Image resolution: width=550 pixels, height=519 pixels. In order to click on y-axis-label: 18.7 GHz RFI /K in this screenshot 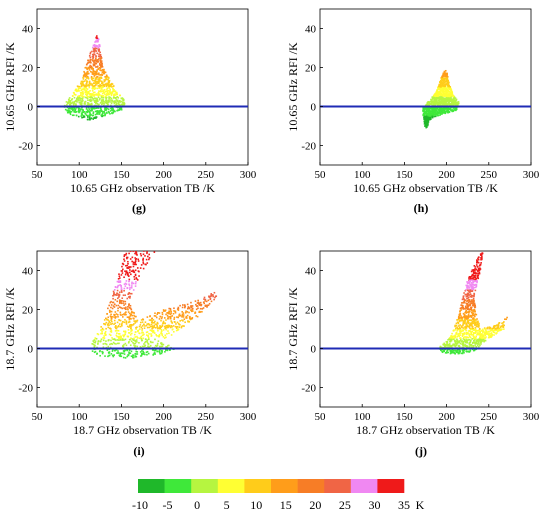, I will do `click(293, 329)`.